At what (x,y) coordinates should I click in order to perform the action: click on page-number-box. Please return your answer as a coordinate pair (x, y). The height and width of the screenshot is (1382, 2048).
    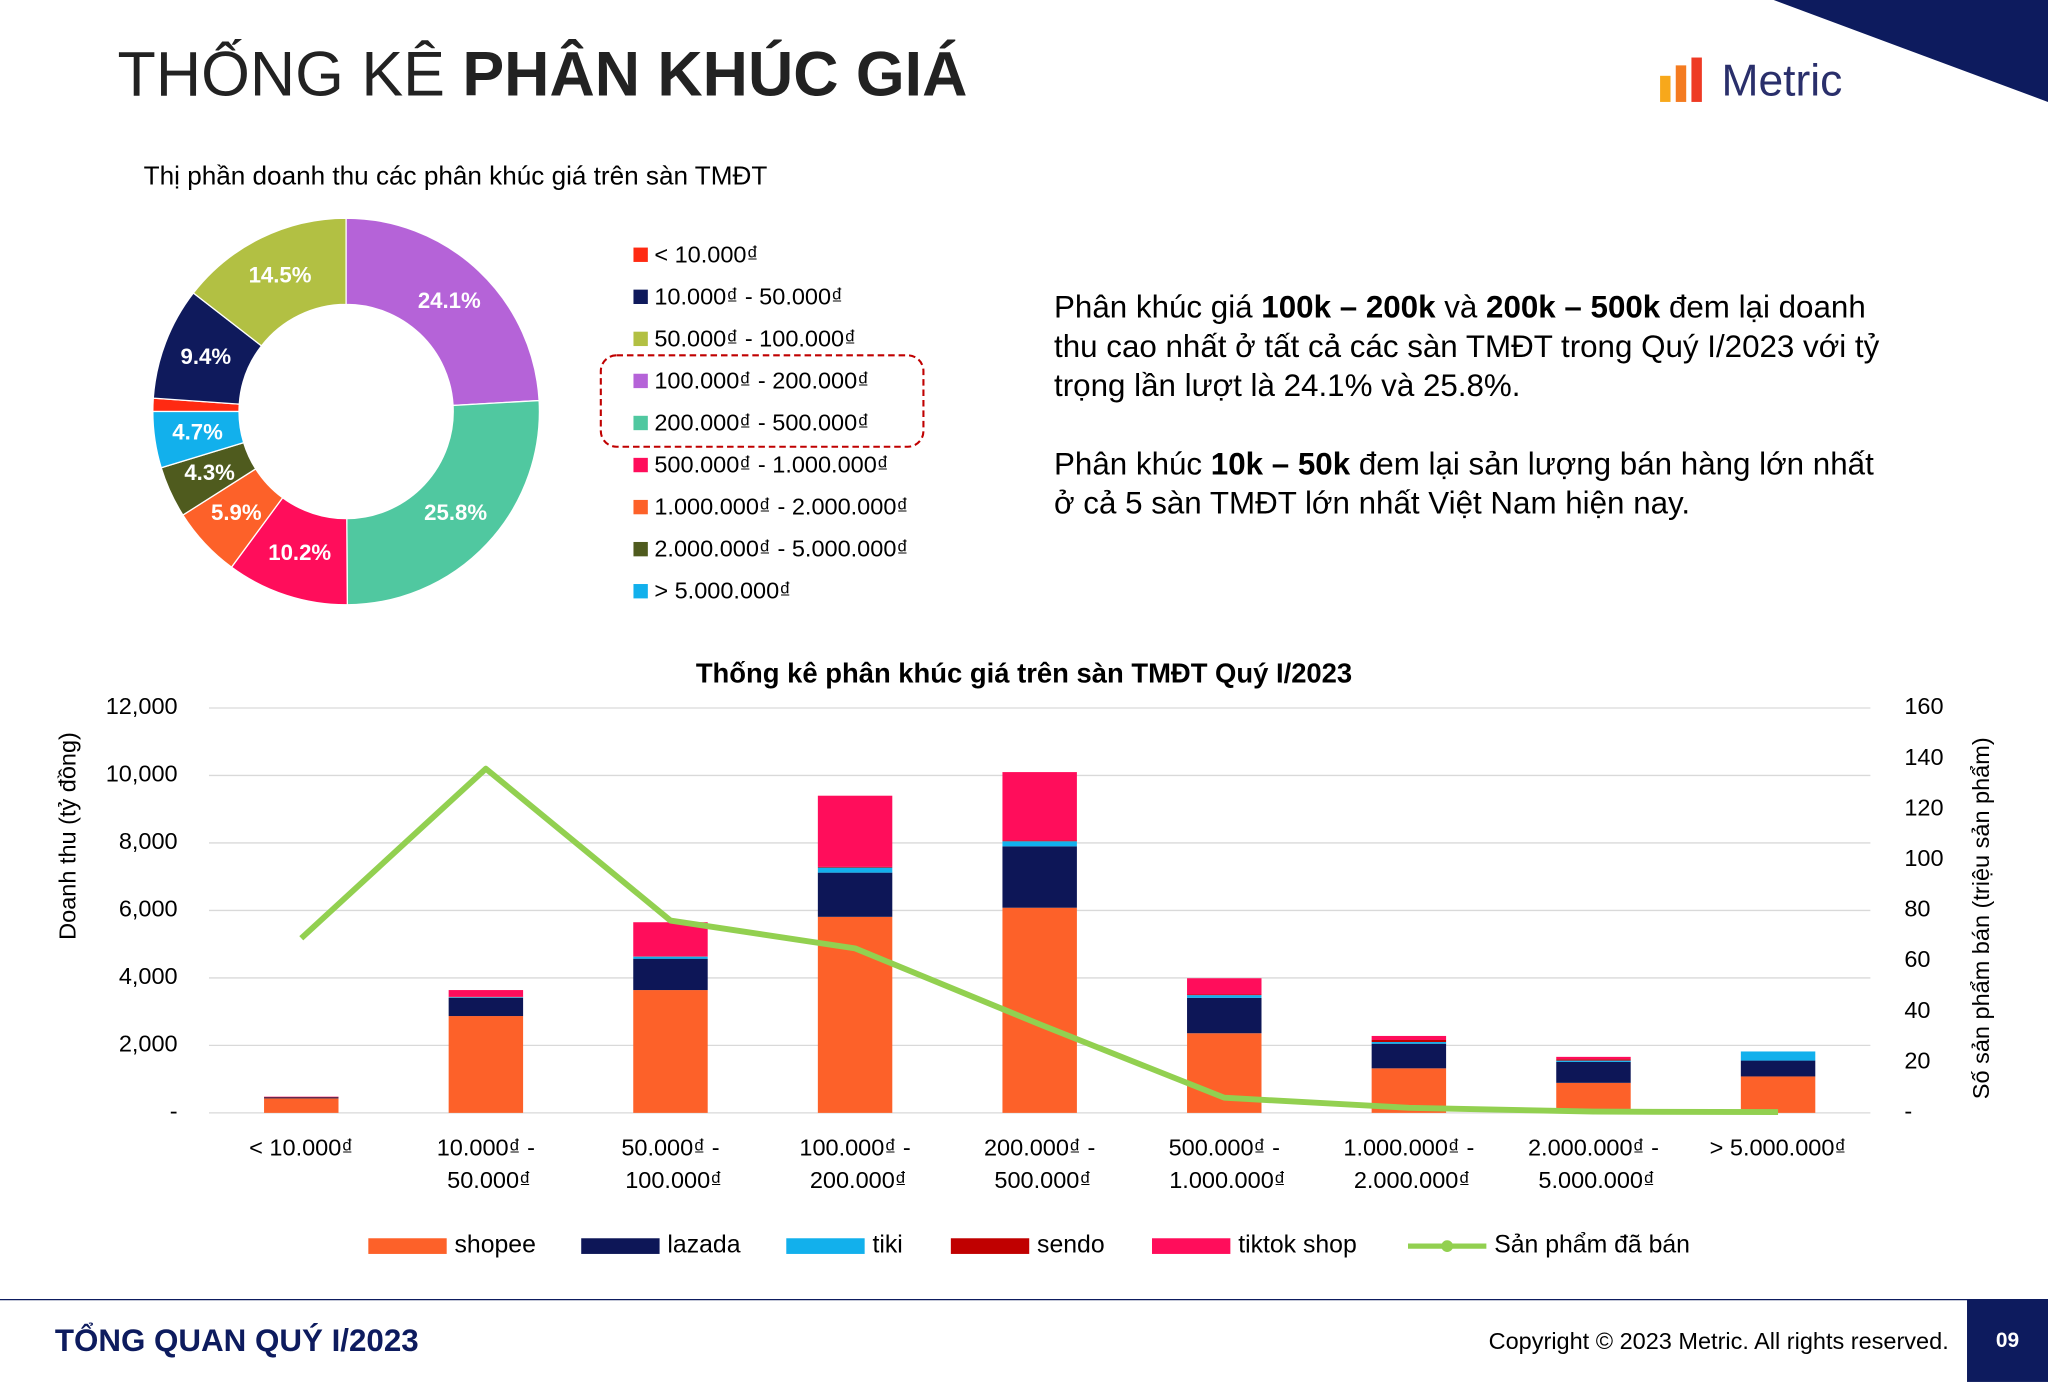
    Looking at the image, I should click on (2007, 1340).